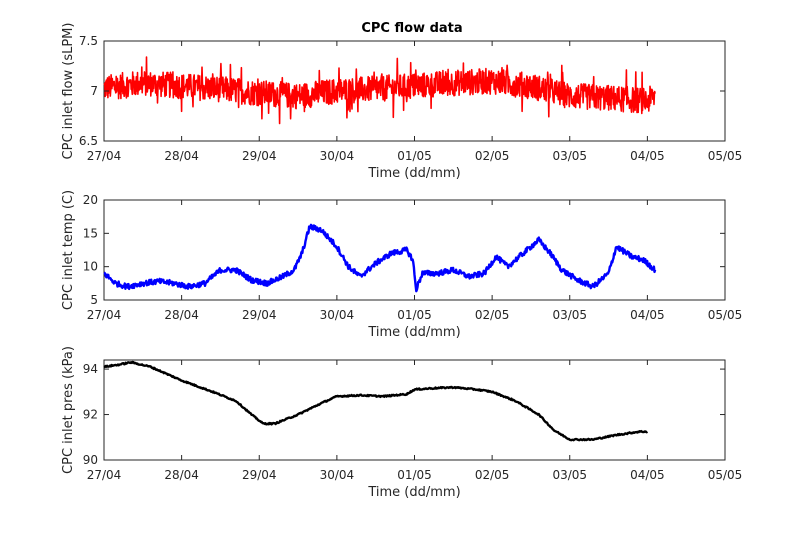 The image size is (800, 533). I want to click on pressure-y-tick-label: 90, so click(90, 460).